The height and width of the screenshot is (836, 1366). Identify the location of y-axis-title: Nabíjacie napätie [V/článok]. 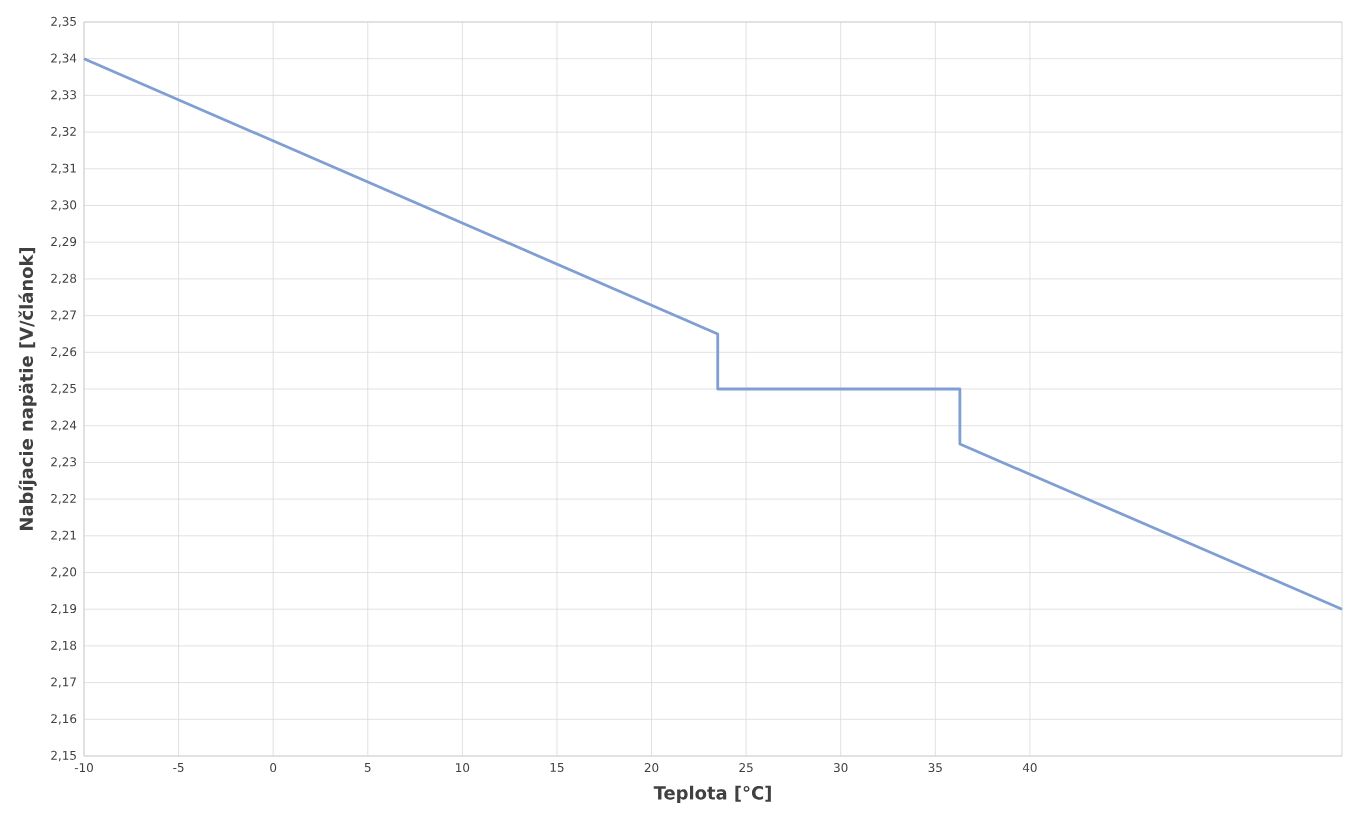
(27, 388).